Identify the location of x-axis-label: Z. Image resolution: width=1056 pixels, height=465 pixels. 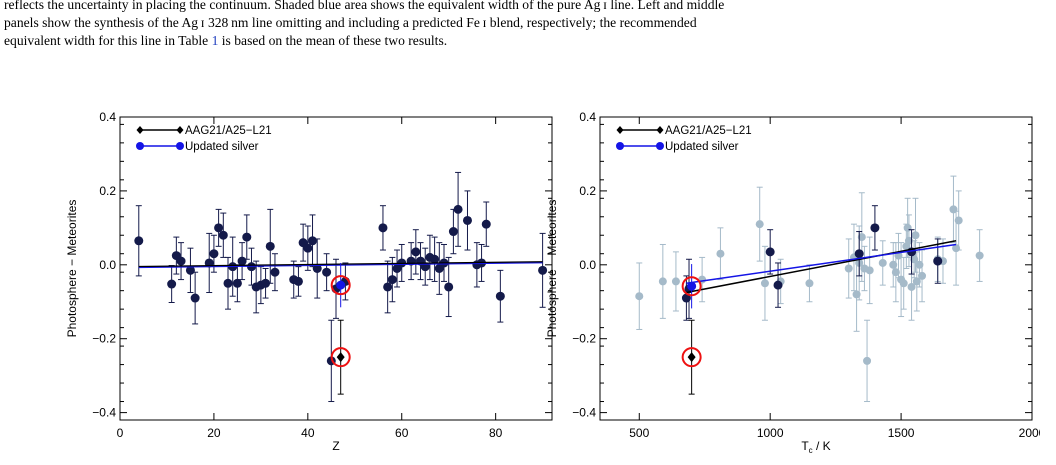
(335, 446).